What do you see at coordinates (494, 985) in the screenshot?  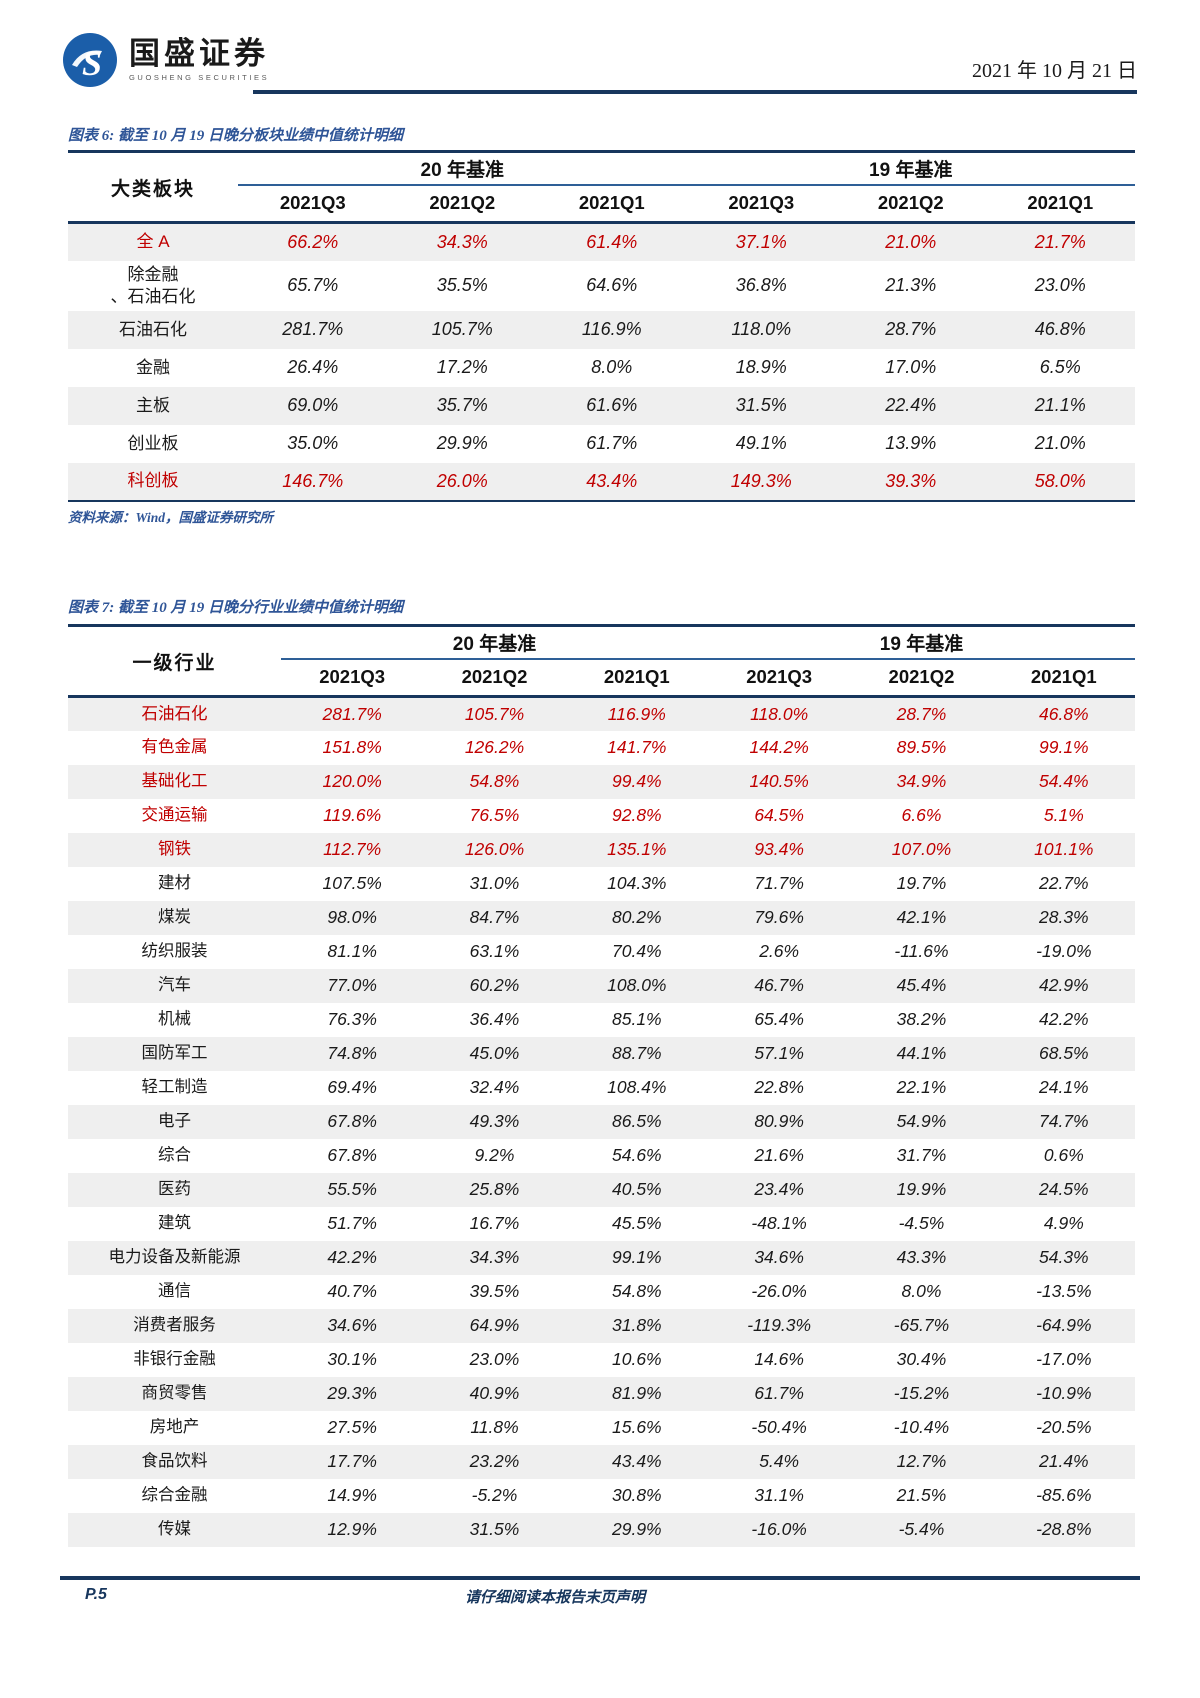 I see `value-cell: 60.2%` at bounding box center [494, 985].